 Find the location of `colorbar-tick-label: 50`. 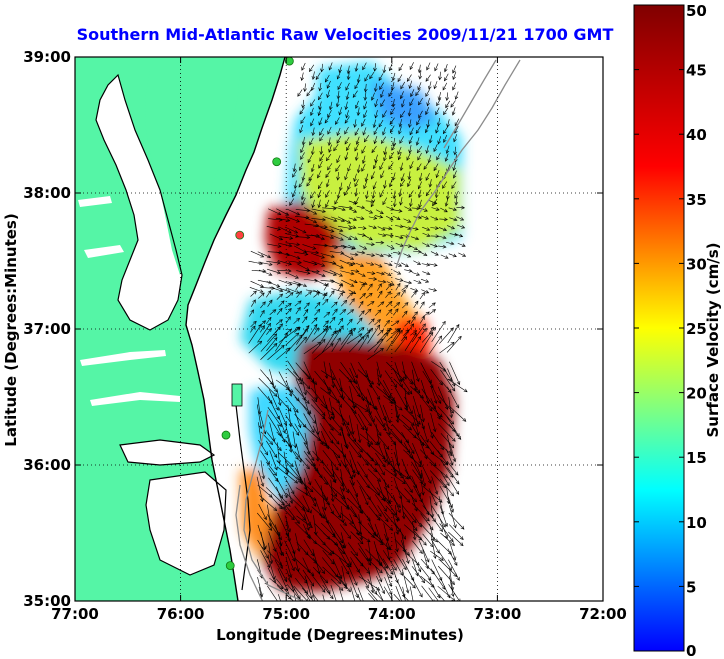

colorbar-tick-label: 50 is located at coordinates (696, 11).